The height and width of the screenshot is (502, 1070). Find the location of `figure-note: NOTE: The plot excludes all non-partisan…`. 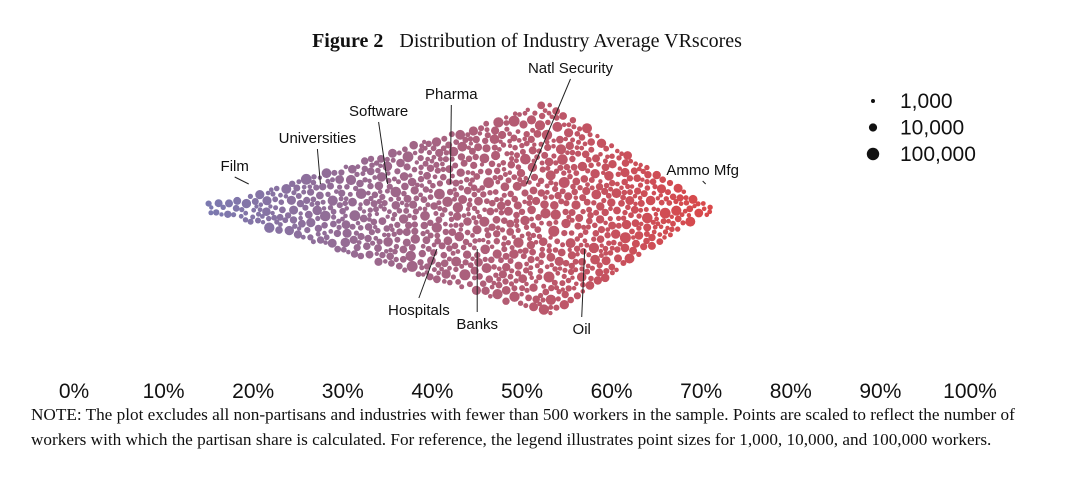

figure-note: NOTE: The plot excludes all non-partisan… is located at coordinates (523, 427).